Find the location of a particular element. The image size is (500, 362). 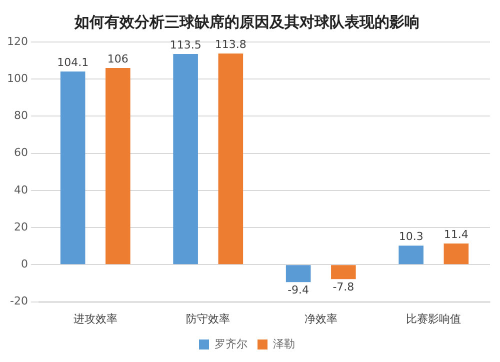

y-tick-label: 100 is located at coordinates (17, 78).